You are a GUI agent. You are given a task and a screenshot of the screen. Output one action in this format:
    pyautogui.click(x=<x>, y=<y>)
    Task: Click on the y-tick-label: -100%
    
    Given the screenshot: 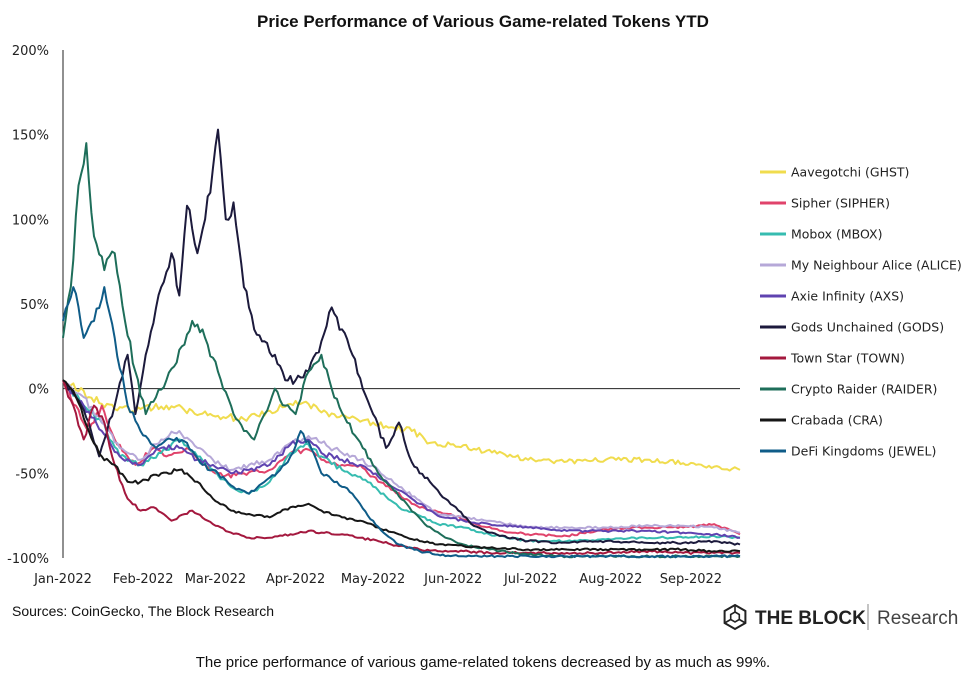 What is the action you would take?
    pyautogui.click(x=28, y=559)
    